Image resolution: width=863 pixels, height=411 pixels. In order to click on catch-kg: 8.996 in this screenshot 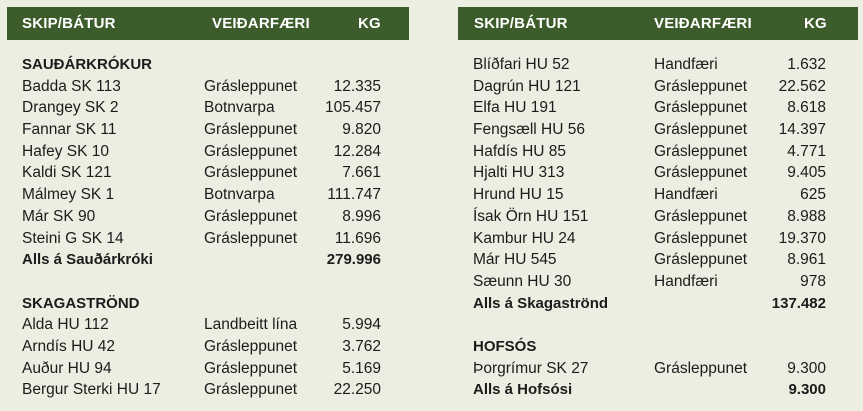, I will do `click(361, 216)`.